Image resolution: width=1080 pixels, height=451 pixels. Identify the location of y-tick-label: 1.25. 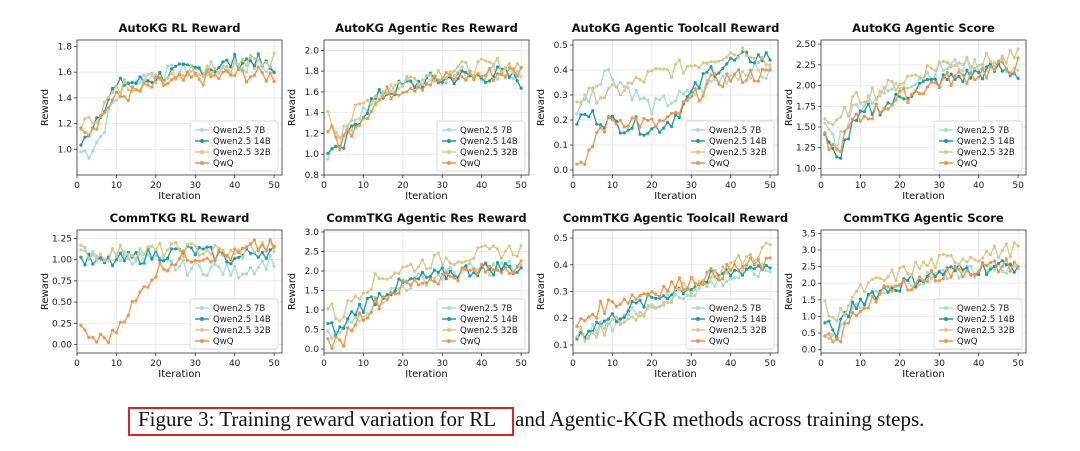
(62, 239).